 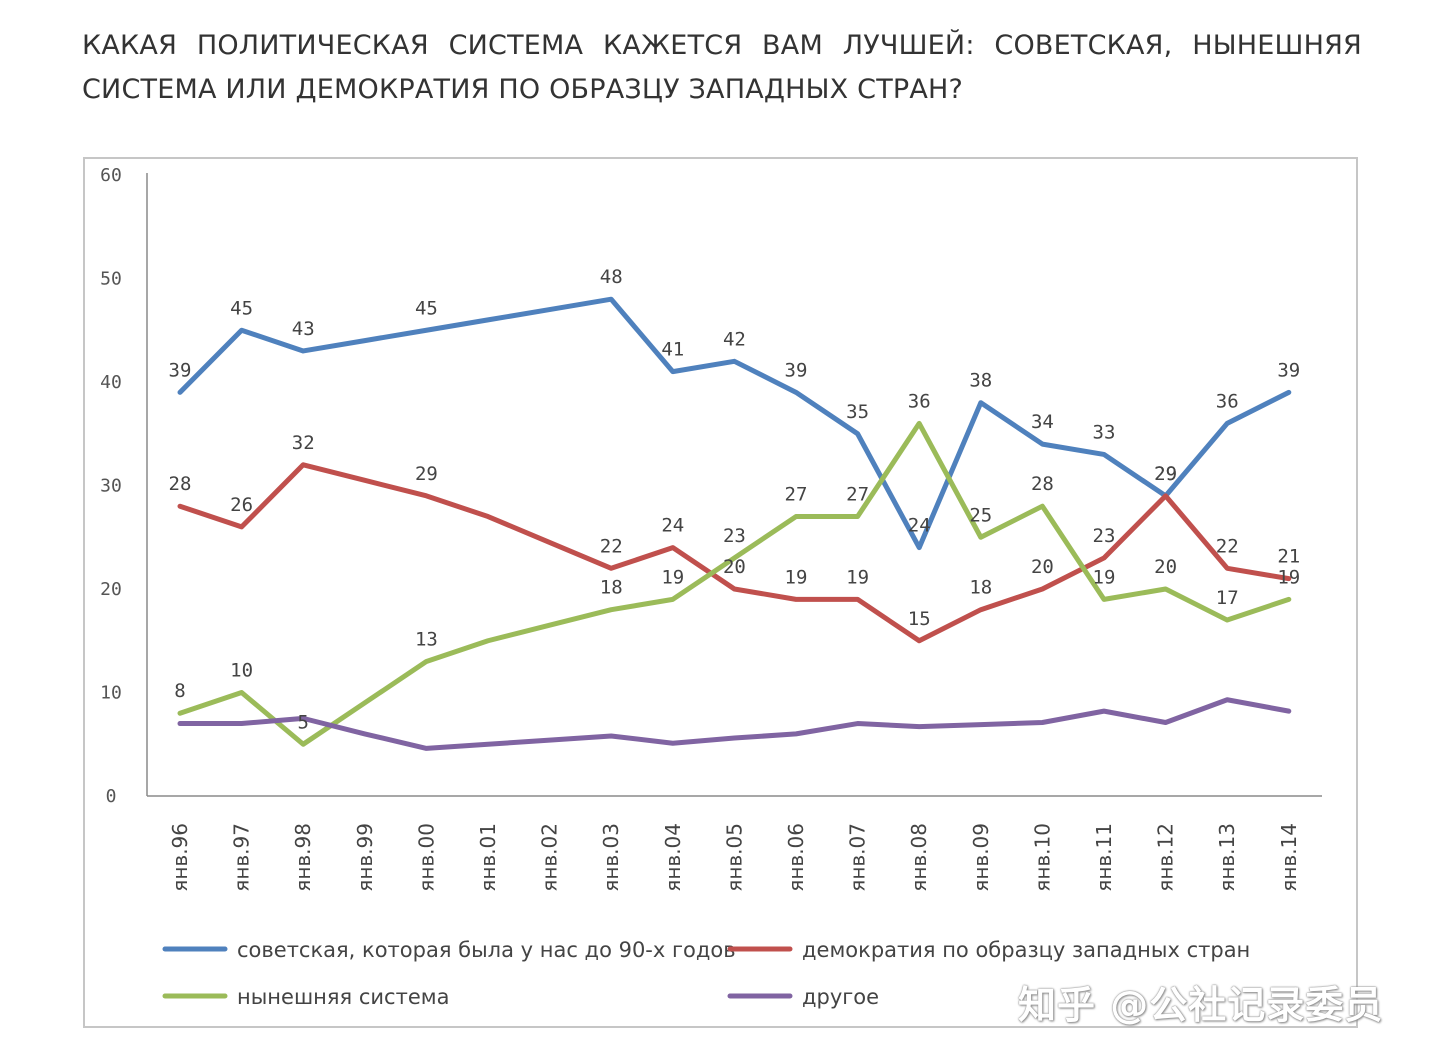 I want to click on data-label: 10, so click(x=241, y=671).